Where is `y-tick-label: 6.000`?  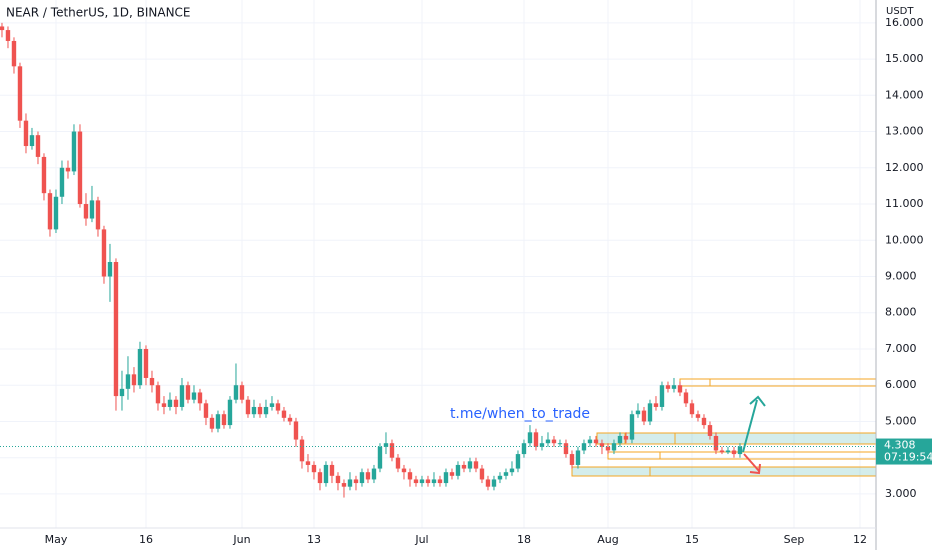
y-tick-label: 6.000 is located at coordinates (901, 384).